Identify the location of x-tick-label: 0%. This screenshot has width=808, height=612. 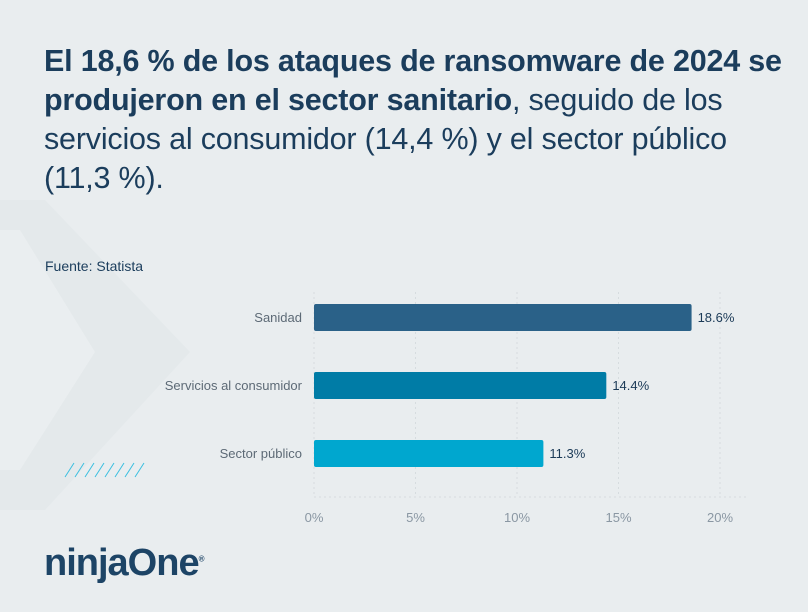
(314, 517).